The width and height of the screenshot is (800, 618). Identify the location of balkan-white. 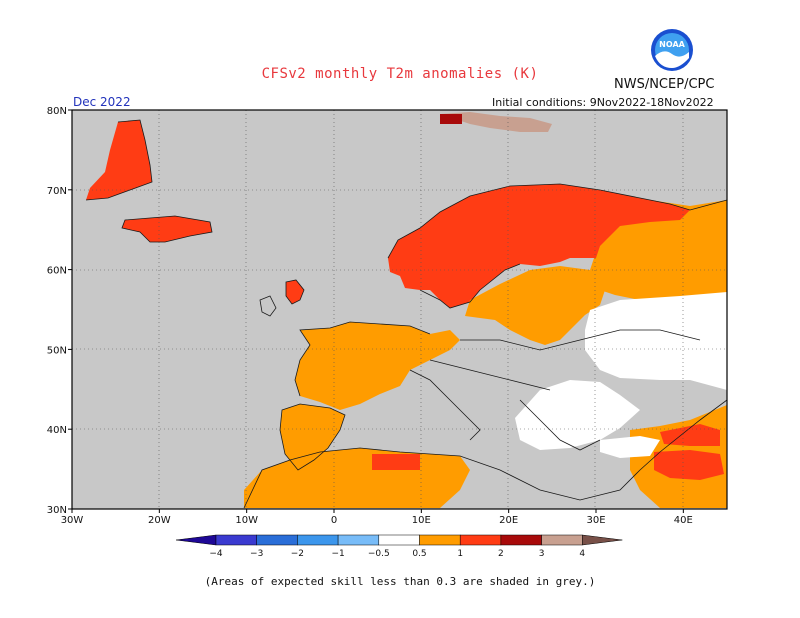
(577, 415).